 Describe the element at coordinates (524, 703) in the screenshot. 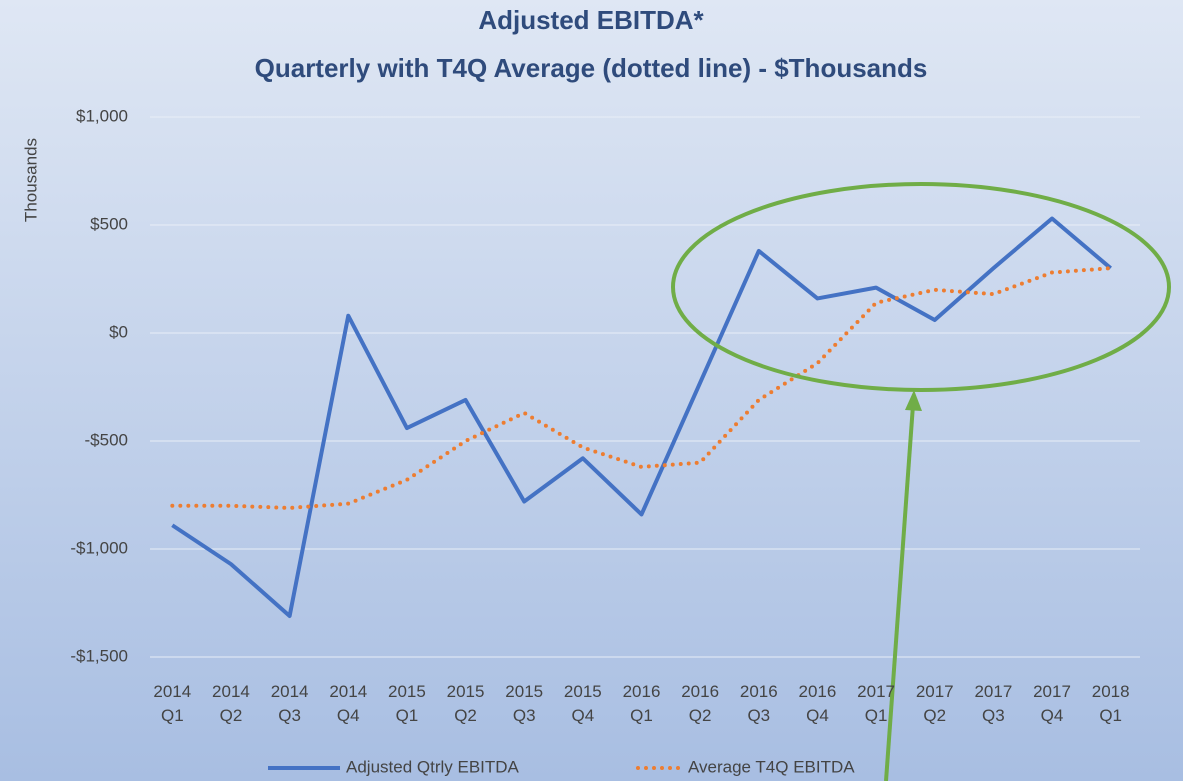

I see `x-tick-label: 2015 Q3` at that location.